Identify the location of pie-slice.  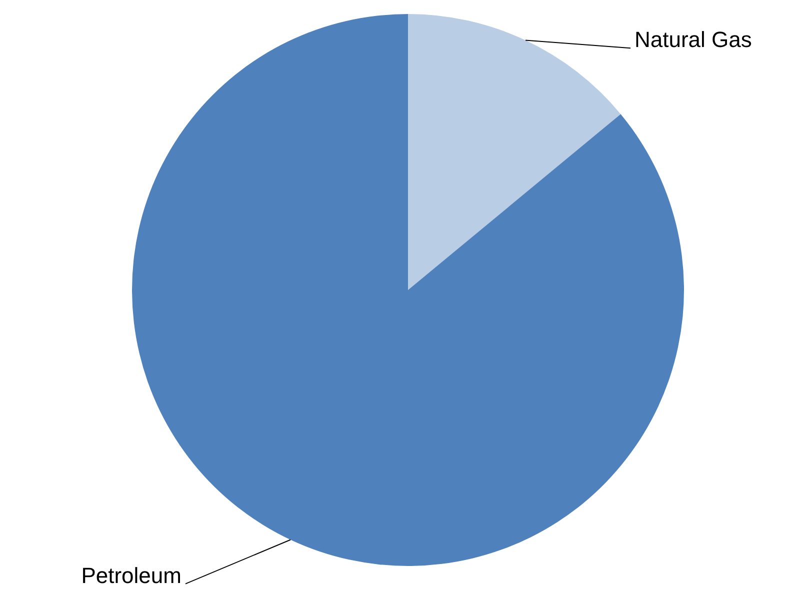
(514, 152).